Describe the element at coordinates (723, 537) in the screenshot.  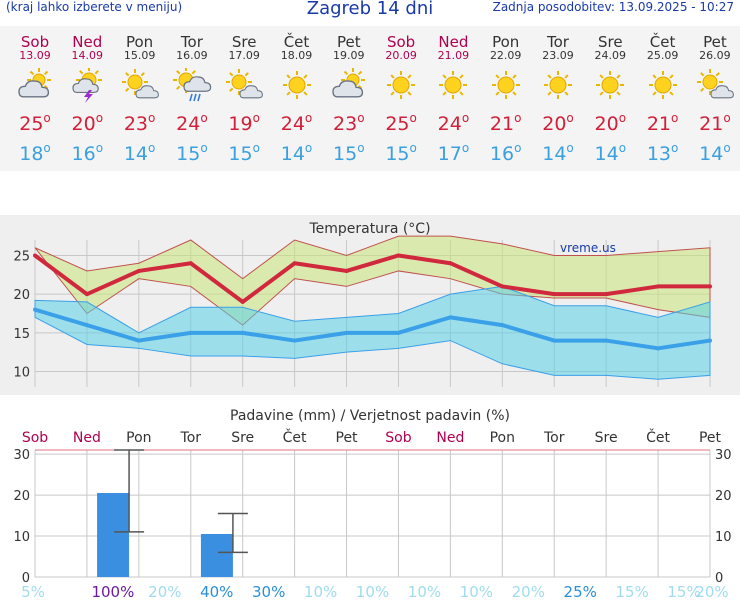
I see `y-tick-label-right: 10` at that location.